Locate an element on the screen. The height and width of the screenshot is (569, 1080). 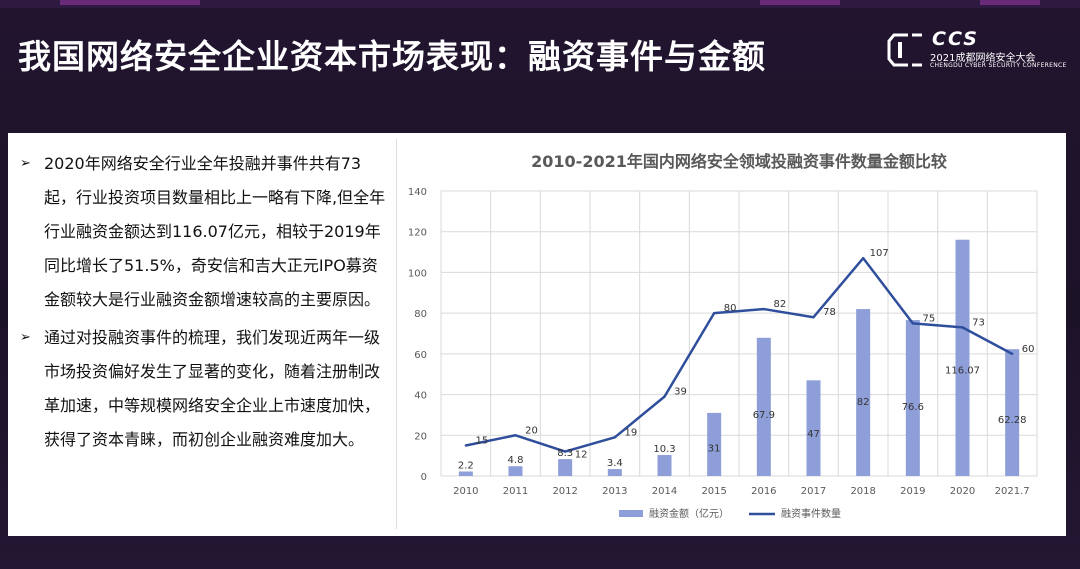
line-data-label: 60 is located at coordinates (1028, 349).